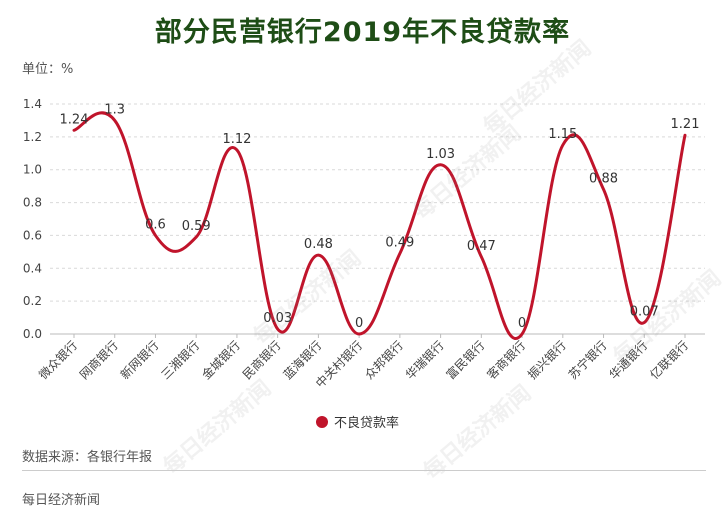 The image size is (725, 524). Describe the element at coordinates (74, 119) in the screenshot. I see `data-label: 1.24` at that location.